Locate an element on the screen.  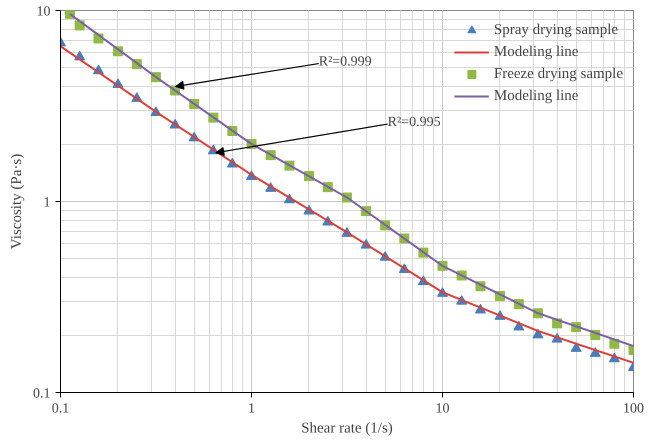
legend-label: Freeze drying sample is located at coordinates (558, 74).